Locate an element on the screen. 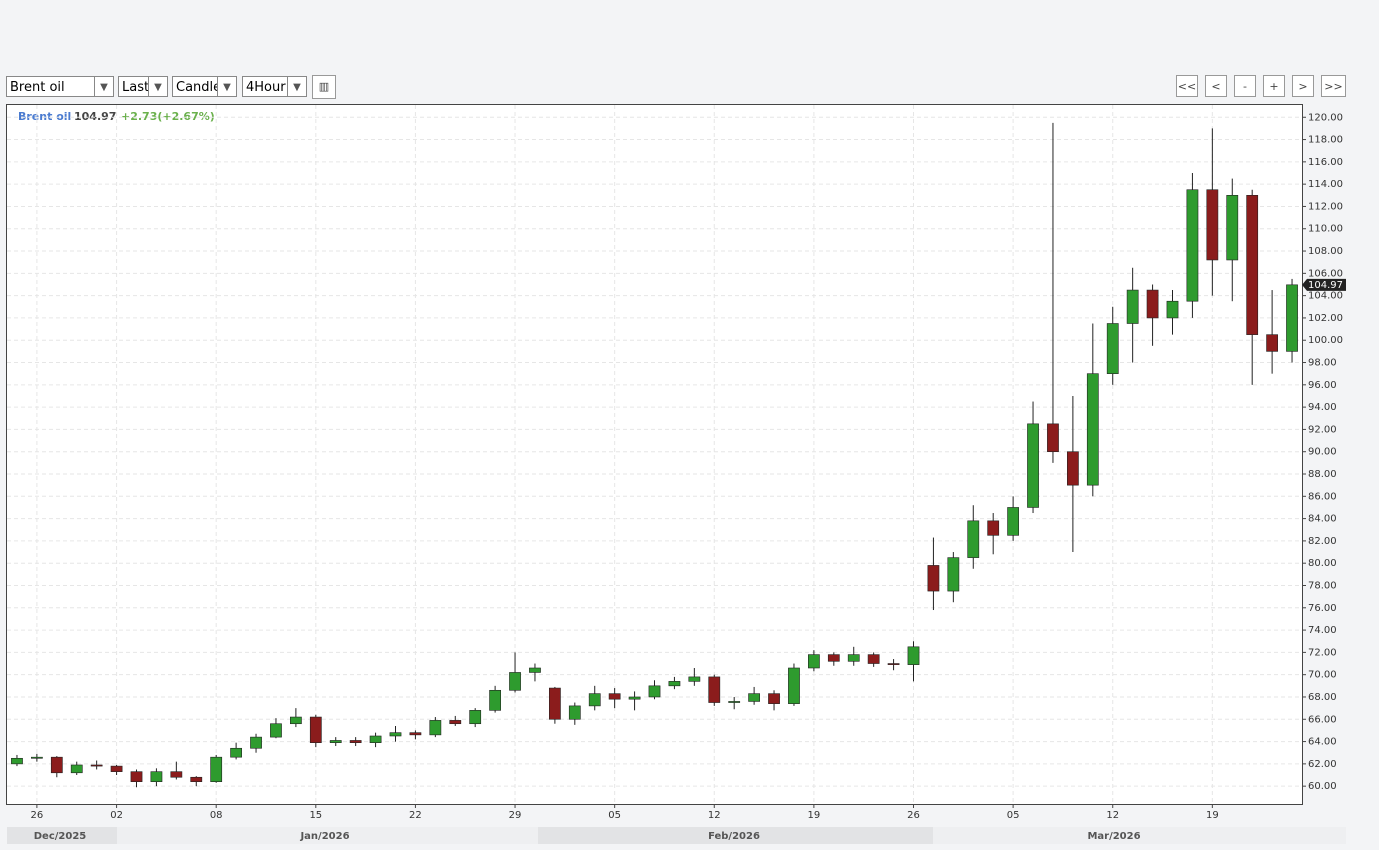 The width and height of the screenshot is (1379, 850). style-select: Candle ▼ is located at coordinates (204, 86).